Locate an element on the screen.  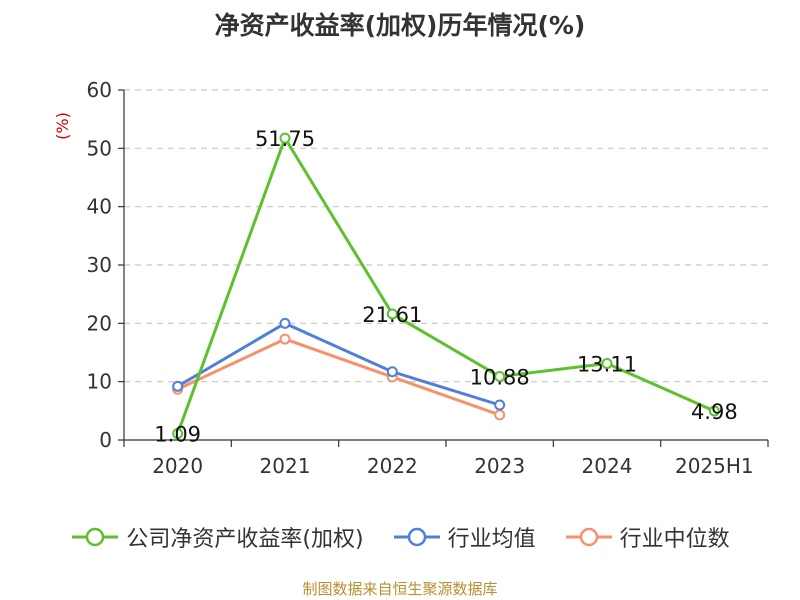
data-label: 51.75 is located at coordinates (285, 139).